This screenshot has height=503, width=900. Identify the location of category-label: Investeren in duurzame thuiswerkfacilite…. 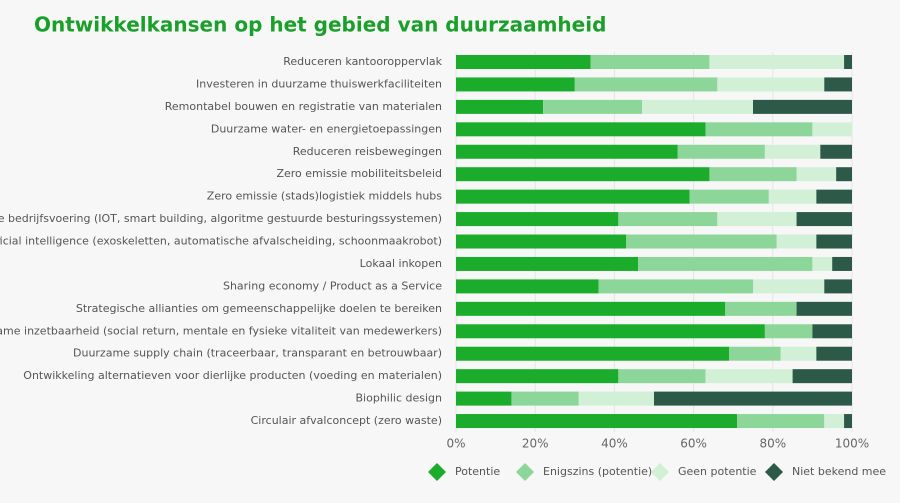
(319, 83).